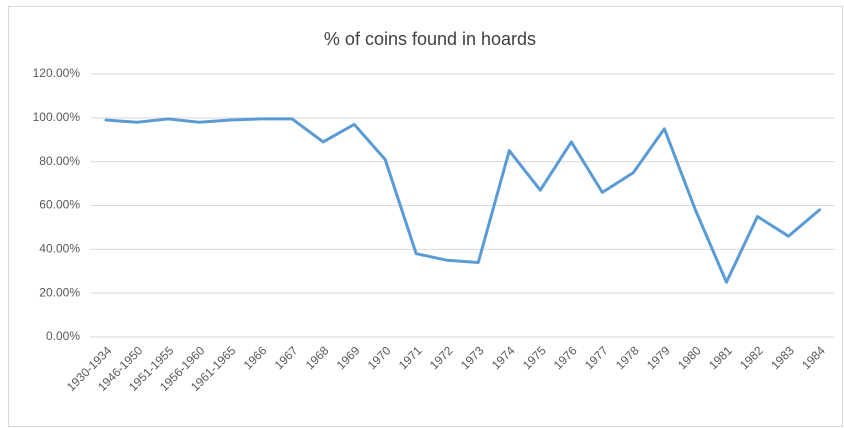  I want to click on y-tick-label: 80.00%, so click(59, 161).